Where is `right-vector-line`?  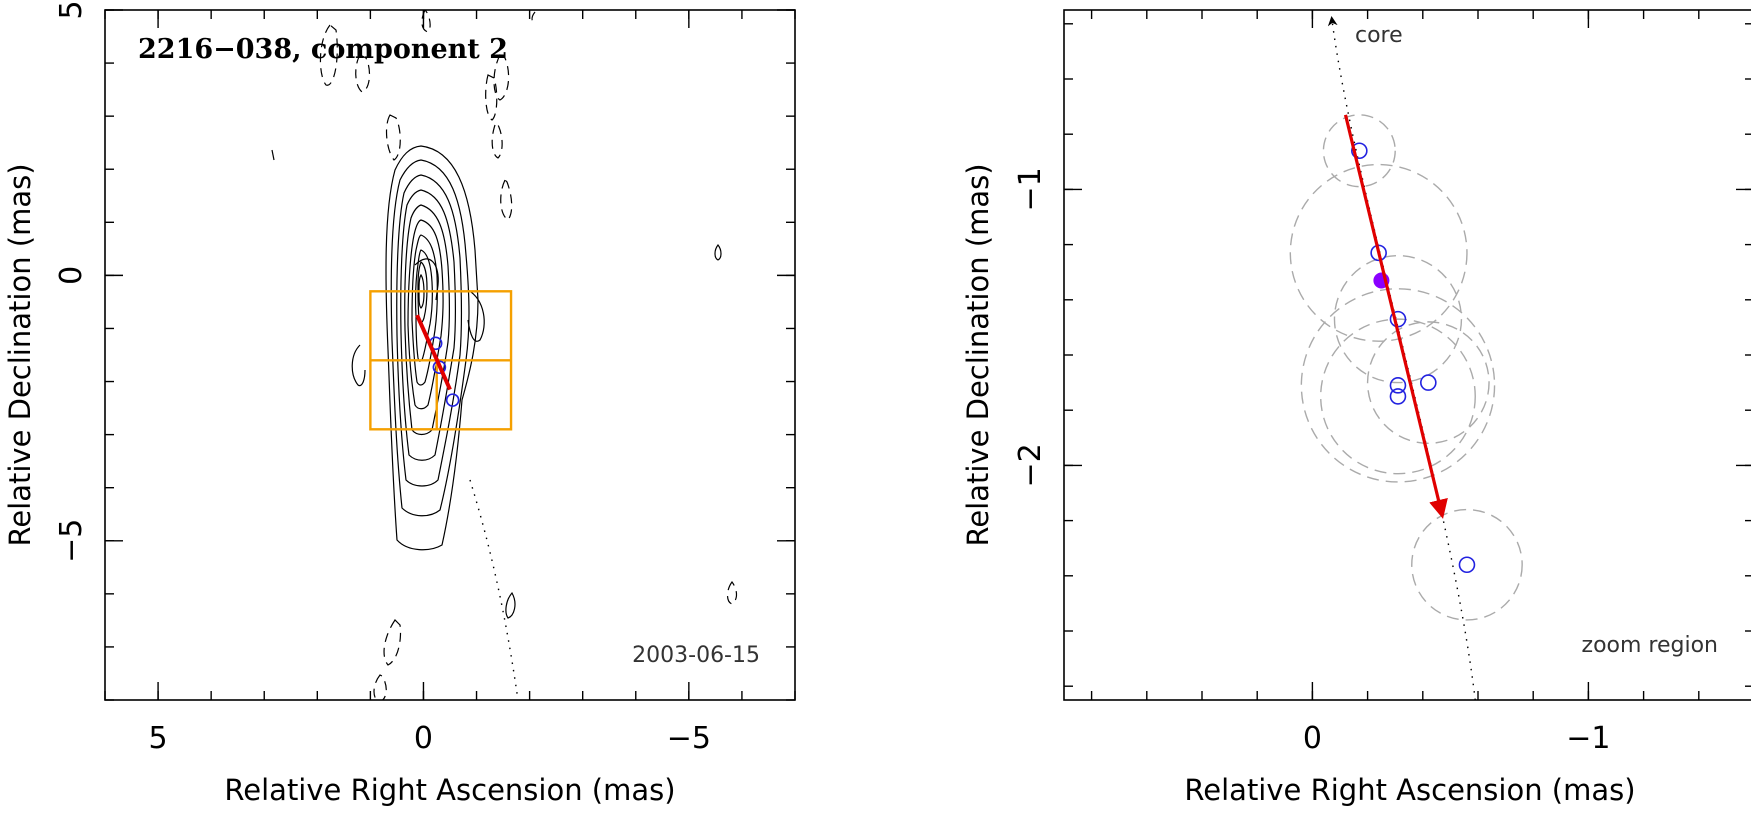 right-vector-line is located at coordinates (1395, 316).